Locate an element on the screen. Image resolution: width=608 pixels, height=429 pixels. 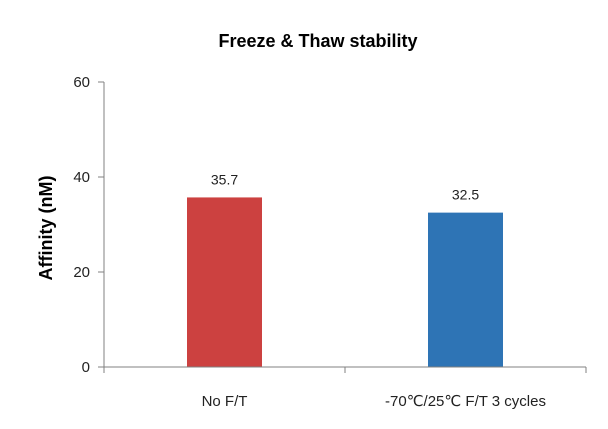
data-label-1: 35.7 is located at coordinates (224, 179).